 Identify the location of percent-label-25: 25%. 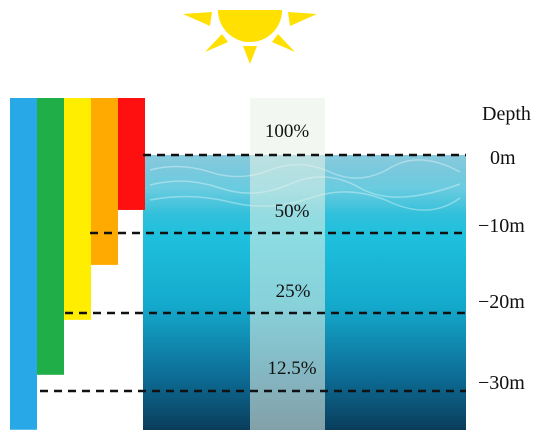
(293, 291).